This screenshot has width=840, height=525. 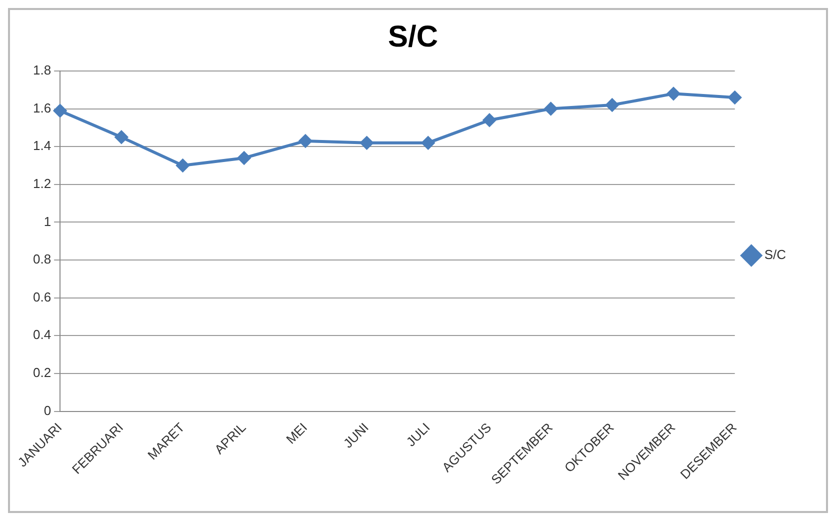 I want to click on y-tick-label: 1.6, so click(x=42, y=108).